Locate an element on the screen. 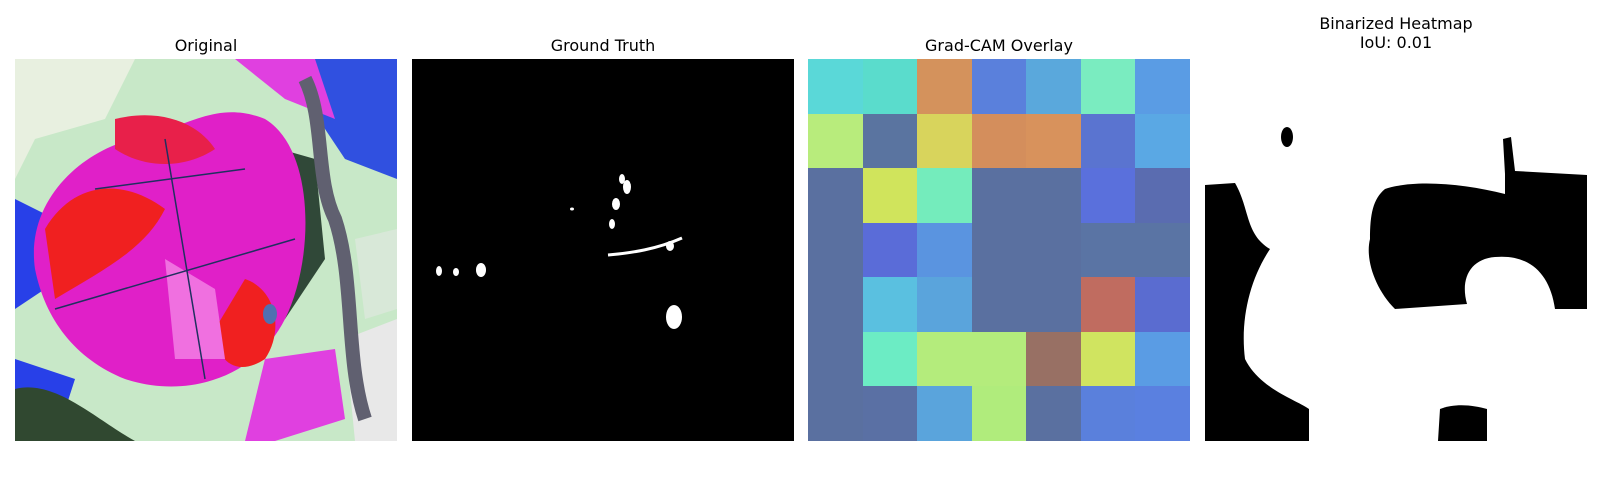 Image resolution: width=1600 pixels, height=500 pixels. original-title: Original is located at coordinates (206, 45).